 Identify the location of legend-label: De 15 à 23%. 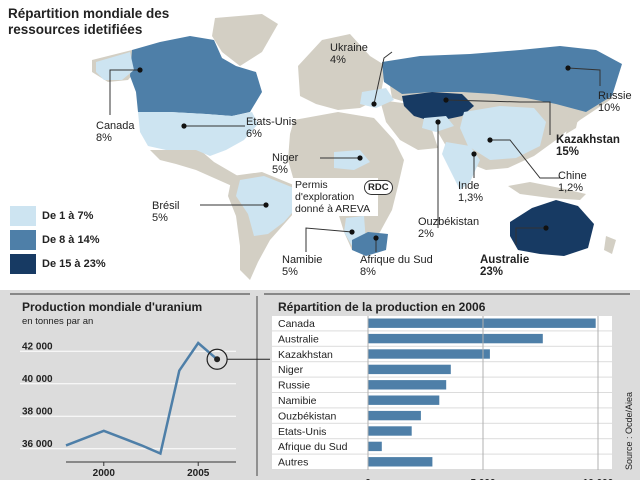
(74, 264).